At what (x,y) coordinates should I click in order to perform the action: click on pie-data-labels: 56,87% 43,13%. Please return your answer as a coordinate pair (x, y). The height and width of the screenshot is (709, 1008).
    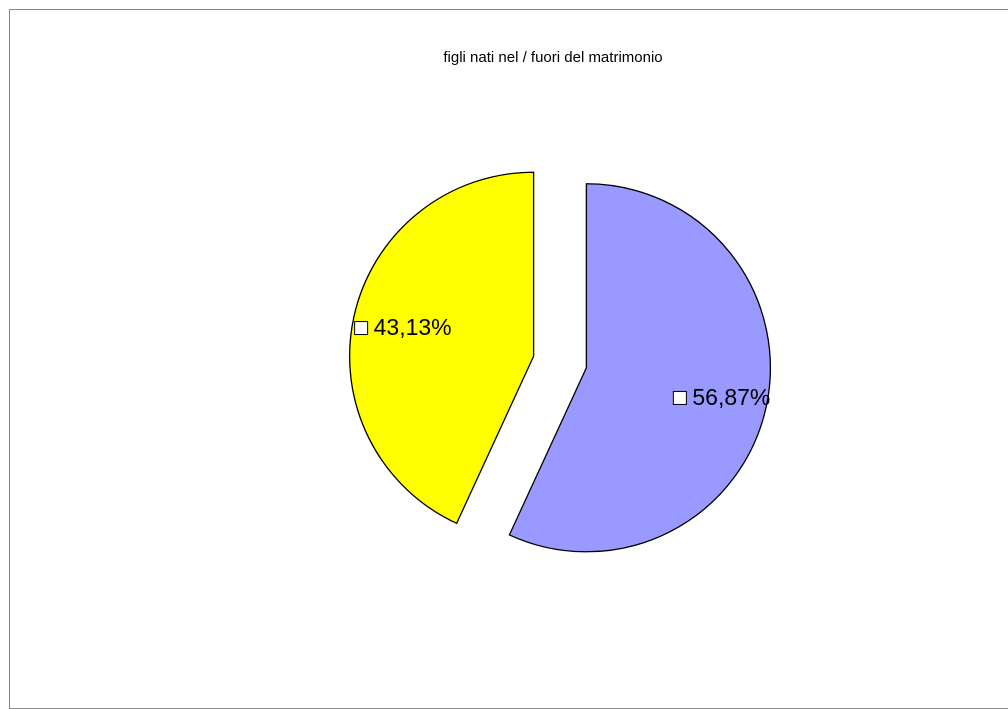
    Looking at the image, I should click on (562, 362).